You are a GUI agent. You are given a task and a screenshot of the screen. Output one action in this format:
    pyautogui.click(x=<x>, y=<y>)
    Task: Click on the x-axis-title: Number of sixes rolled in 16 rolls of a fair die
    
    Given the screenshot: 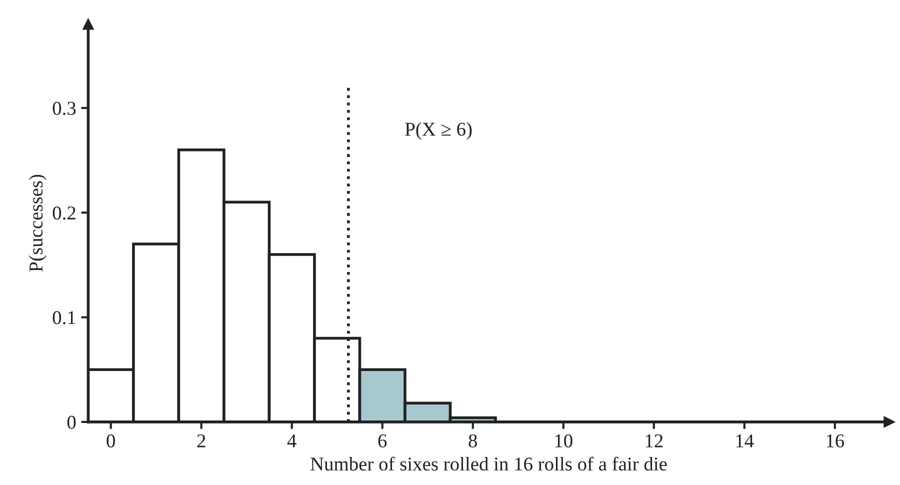 What is the action you would take?
    pyautogui.click(x=488, y=463)
    